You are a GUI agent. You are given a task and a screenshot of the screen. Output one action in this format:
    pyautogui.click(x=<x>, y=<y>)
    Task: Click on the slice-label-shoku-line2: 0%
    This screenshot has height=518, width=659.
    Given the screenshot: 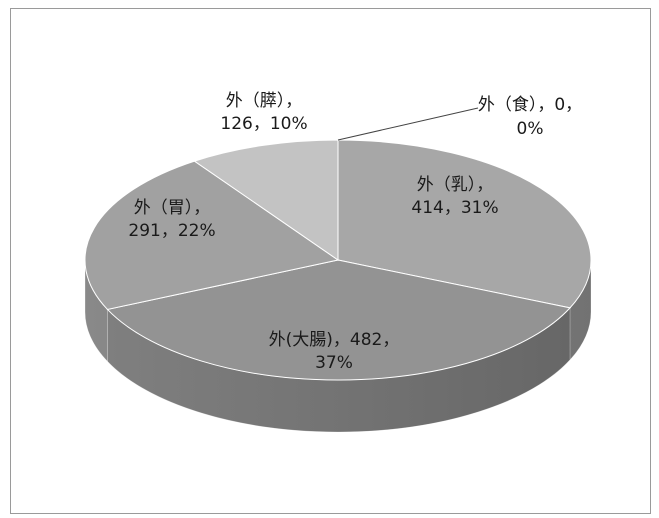 What is the action you would take?
    pyautogui.click(x=530, y=129)
    